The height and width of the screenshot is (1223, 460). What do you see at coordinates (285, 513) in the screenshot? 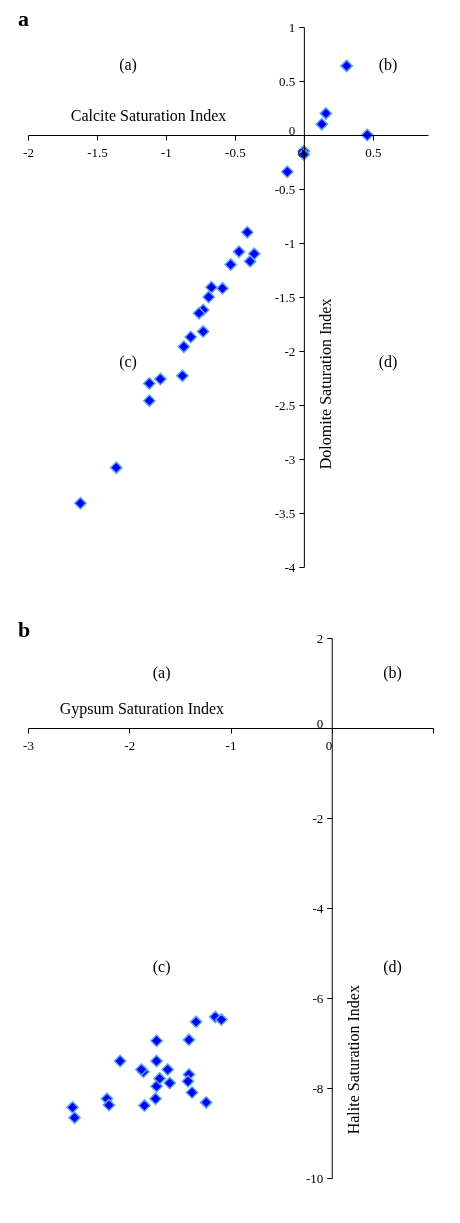
I see `y-tick-label: -3.5` at bounding box center [285, 513].